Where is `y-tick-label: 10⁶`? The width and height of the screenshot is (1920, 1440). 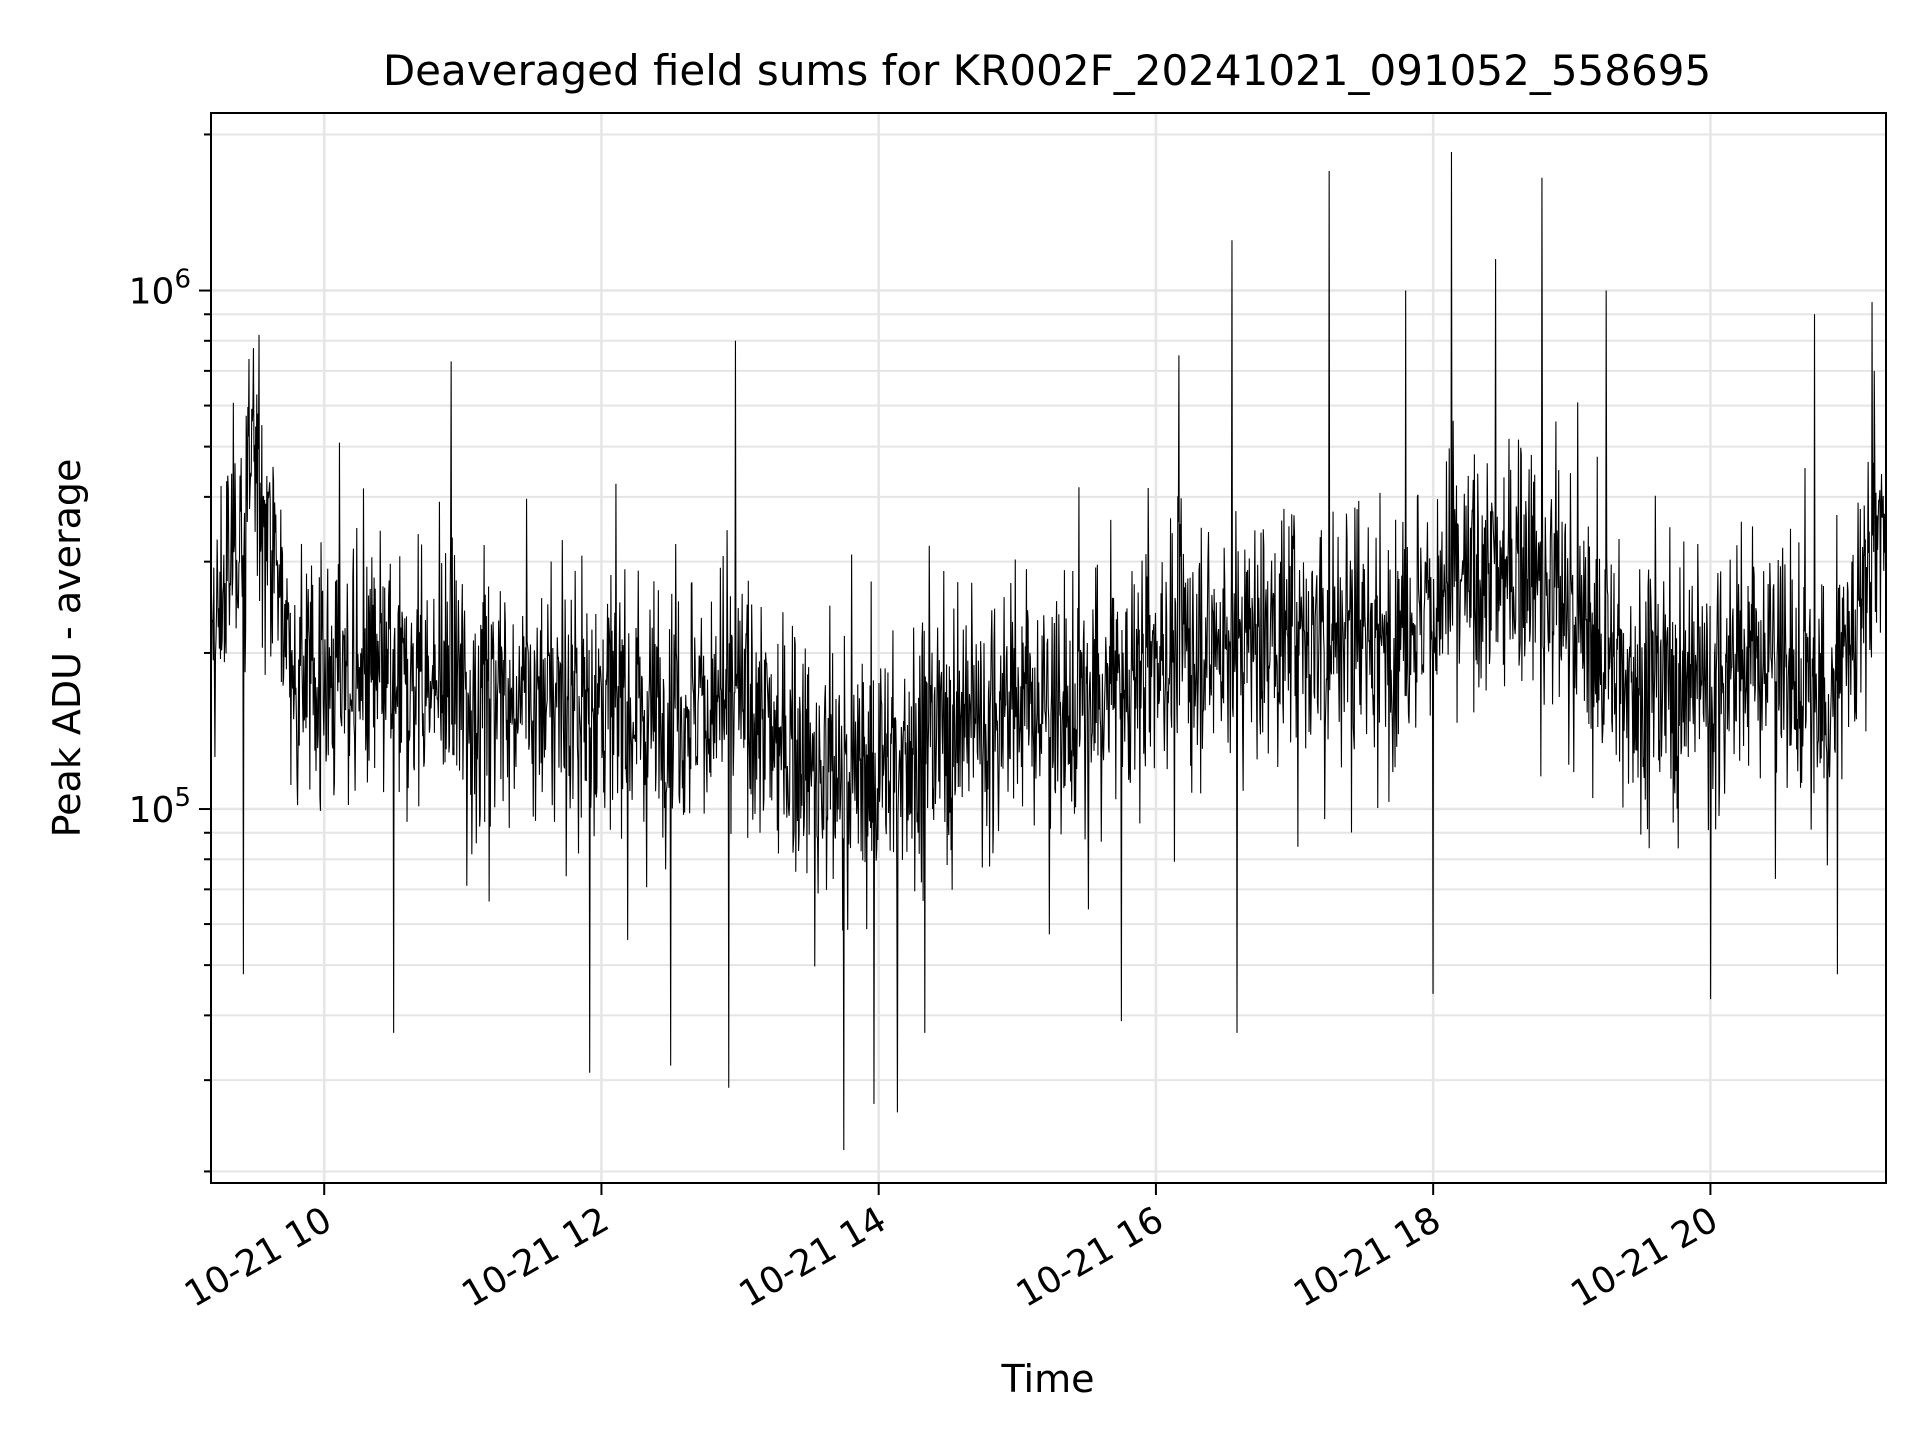 y-tick-label: 10⁶ is located at coordinates (160, 289).